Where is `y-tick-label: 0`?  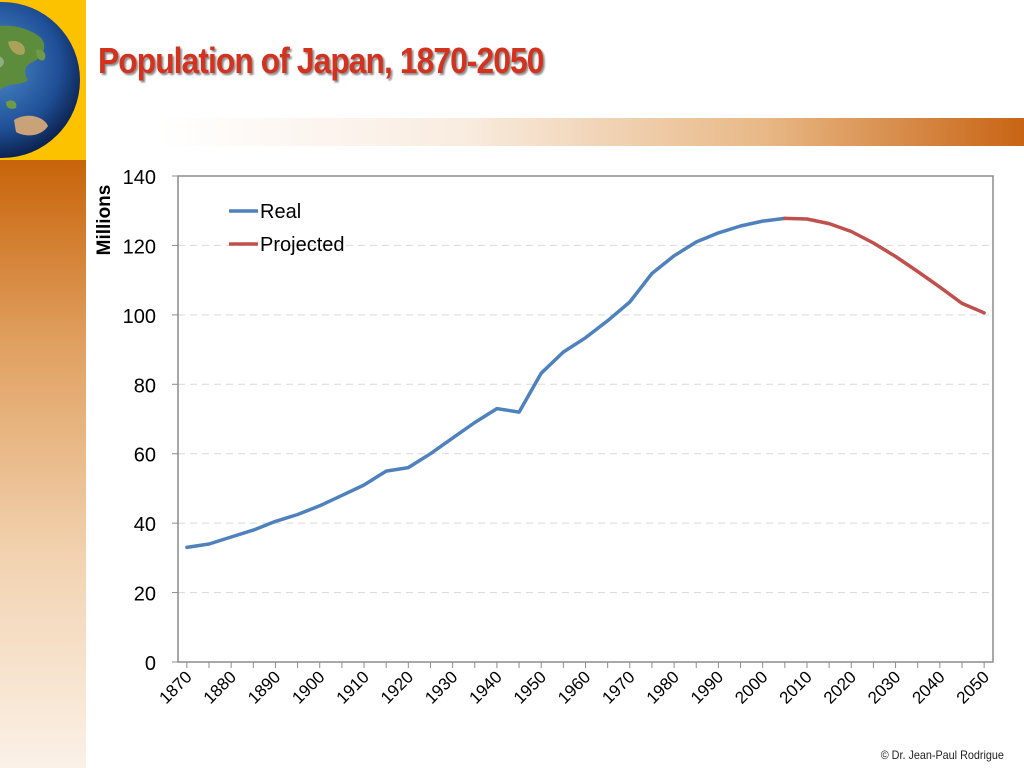 y-tick-label: 0 is located at coordinates (150, 664).